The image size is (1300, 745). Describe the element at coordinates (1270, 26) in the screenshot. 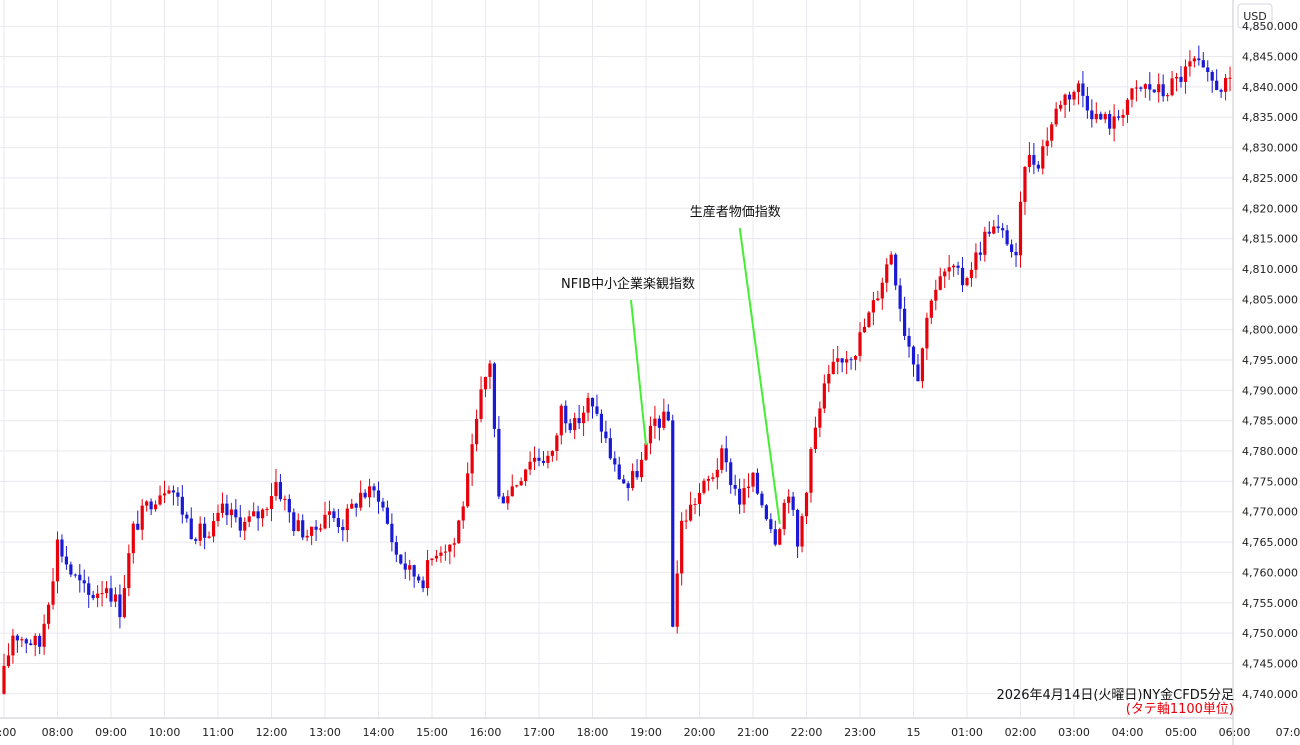

I see `y-tick-label: 4,850.000` at that location.